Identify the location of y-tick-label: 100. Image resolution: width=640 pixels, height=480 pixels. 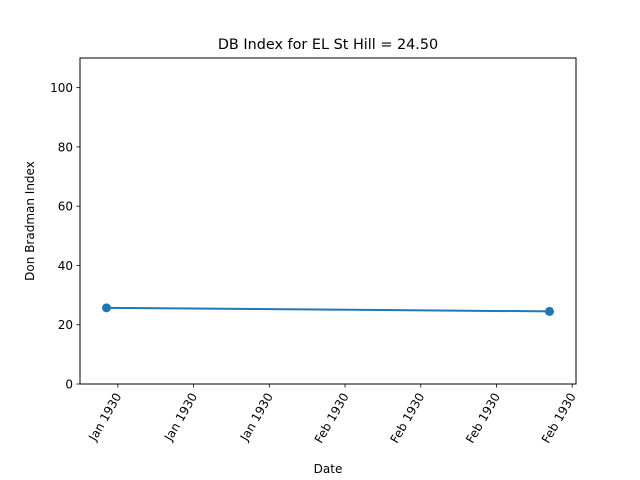
(61, 88).